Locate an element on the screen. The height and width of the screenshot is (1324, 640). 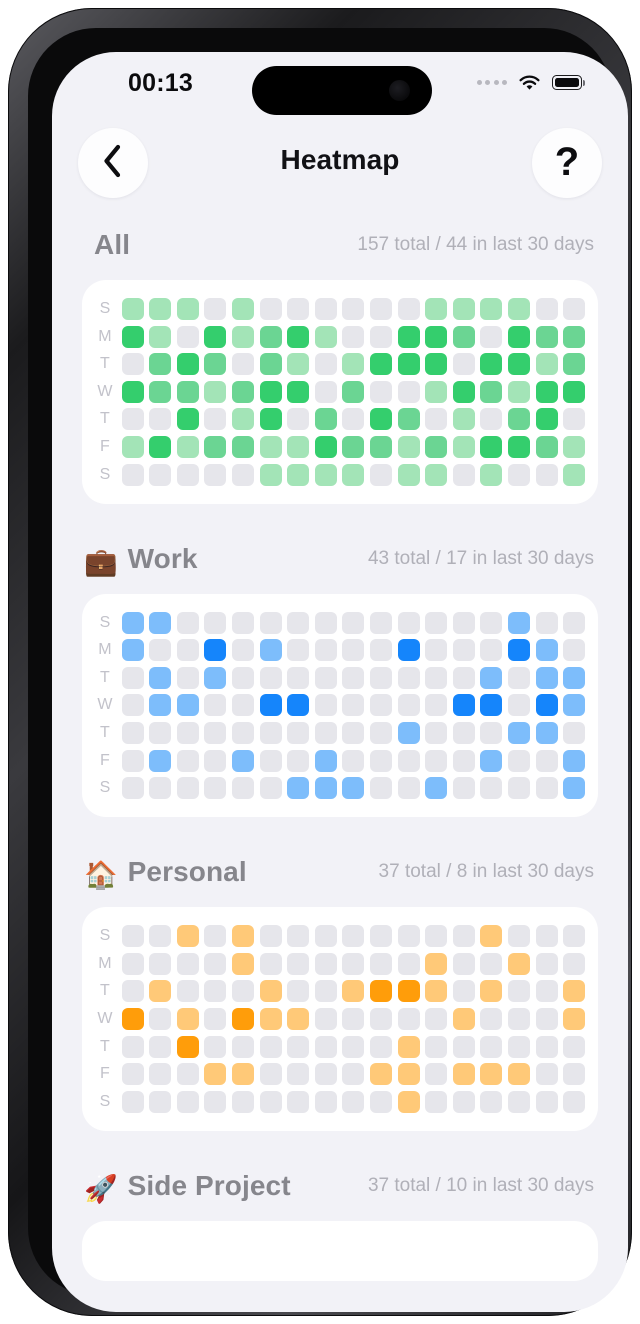
heatmap-card-side-project is located at coordinates (340, 1250).